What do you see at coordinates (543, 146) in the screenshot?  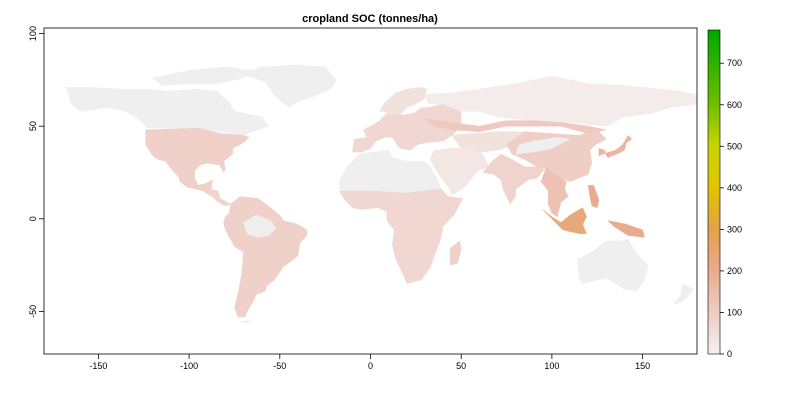 I see `region-tibet-mongolia-nodata` at bounding box center [543, 146].